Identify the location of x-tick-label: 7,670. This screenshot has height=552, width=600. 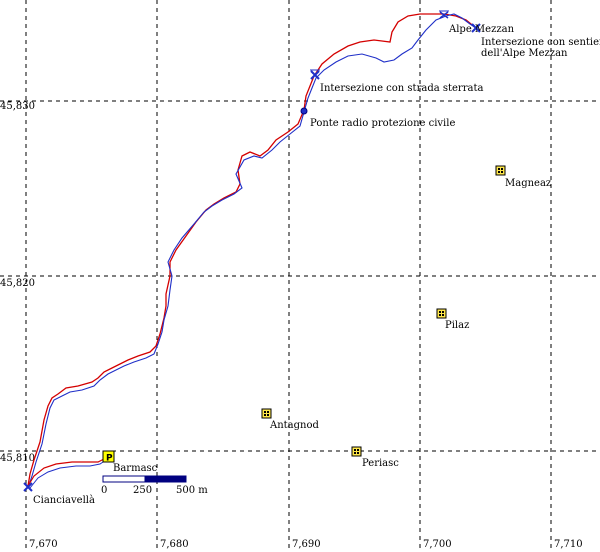
(43, 544).